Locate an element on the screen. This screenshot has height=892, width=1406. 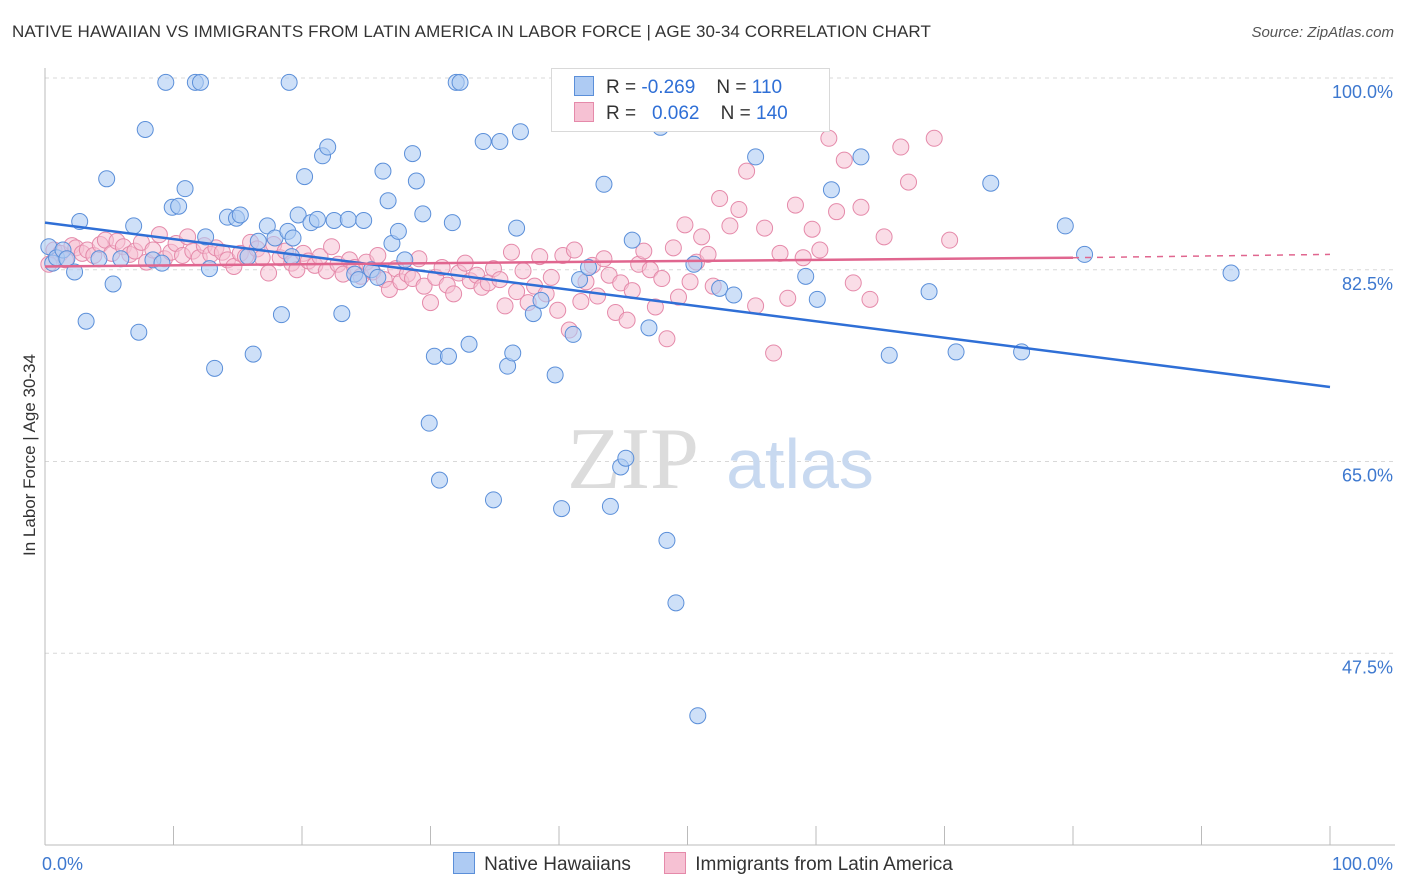
legend-item-hawaiians: Native Hawaiians is located at coordinates (542, 864).